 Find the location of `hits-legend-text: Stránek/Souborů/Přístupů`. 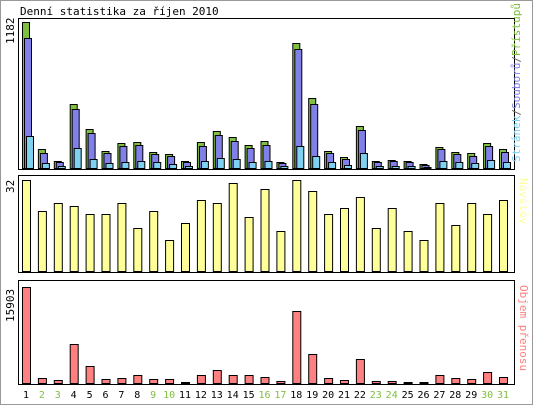

hits-legend-text: Stránek/Souborů/Přístupů is located at coordinates (516, 82).